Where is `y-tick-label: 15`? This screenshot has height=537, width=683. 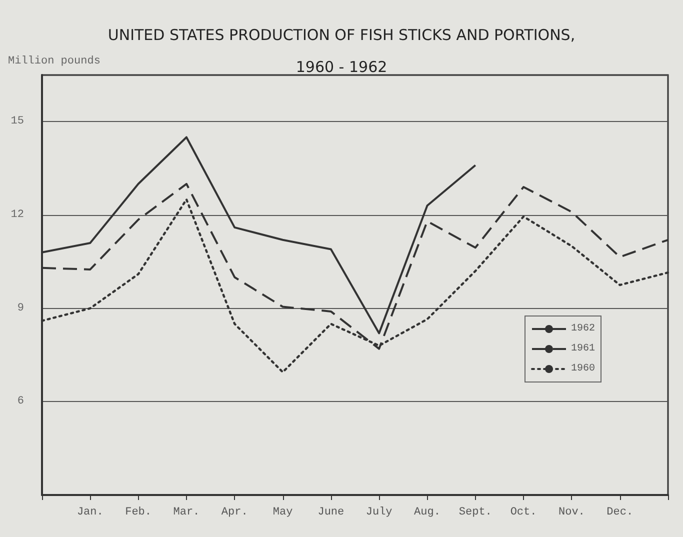
y-tick-label: 15 is located at coordinates (17, 122).